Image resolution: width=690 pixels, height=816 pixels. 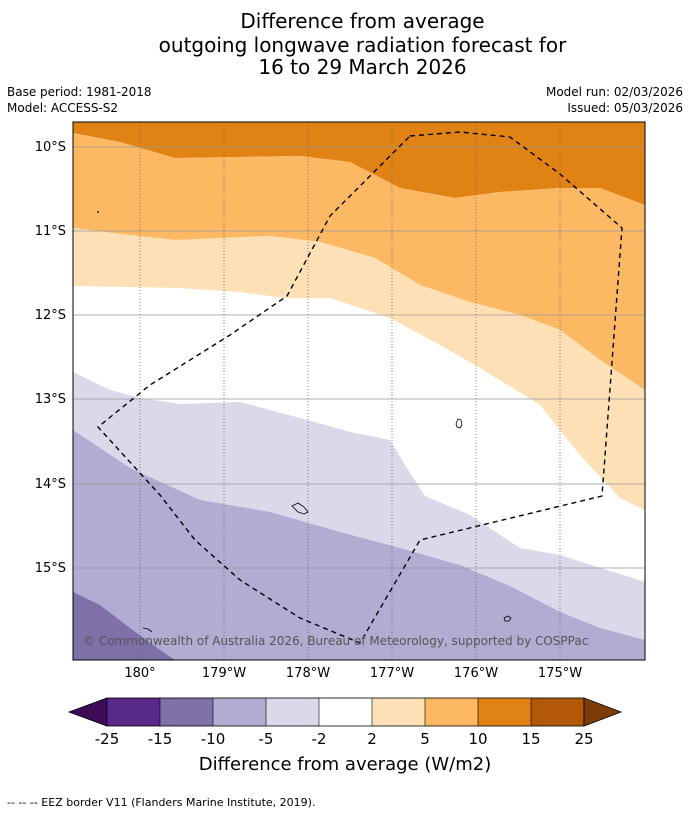 What do you see at coordinates (392, 673) in the screenshot?
I see `lon-label: 177°W` at bounding box center [392, 673].